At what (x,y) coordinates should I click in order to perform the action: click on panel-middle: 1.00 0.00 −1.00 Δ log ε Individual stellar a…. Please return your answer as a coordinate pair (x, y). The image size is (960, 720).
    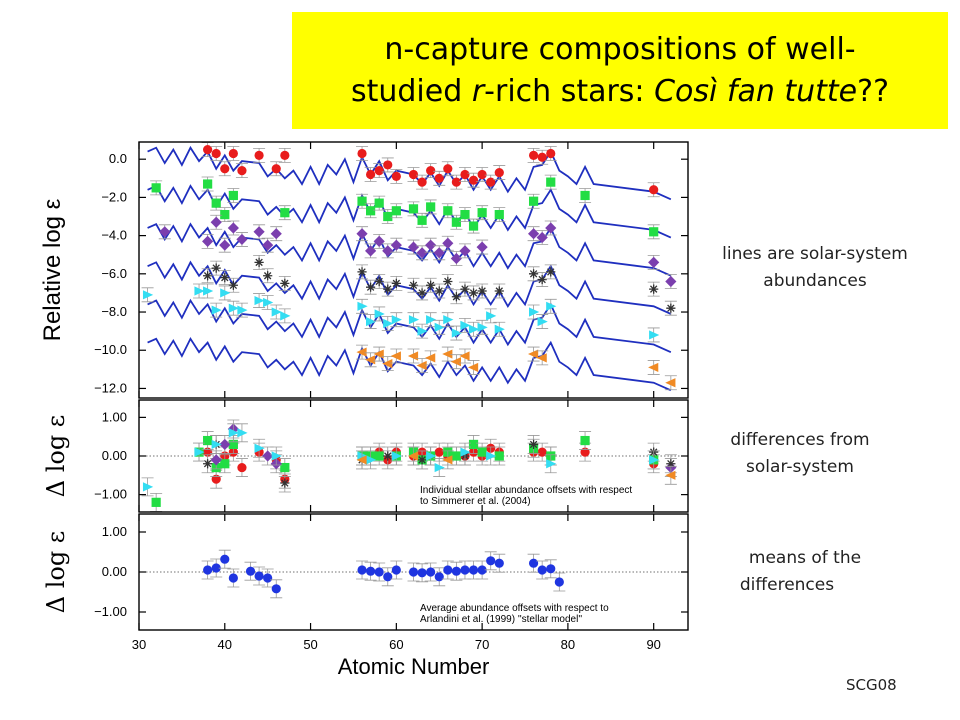
    Looking at the image, I should click on (365, 456).